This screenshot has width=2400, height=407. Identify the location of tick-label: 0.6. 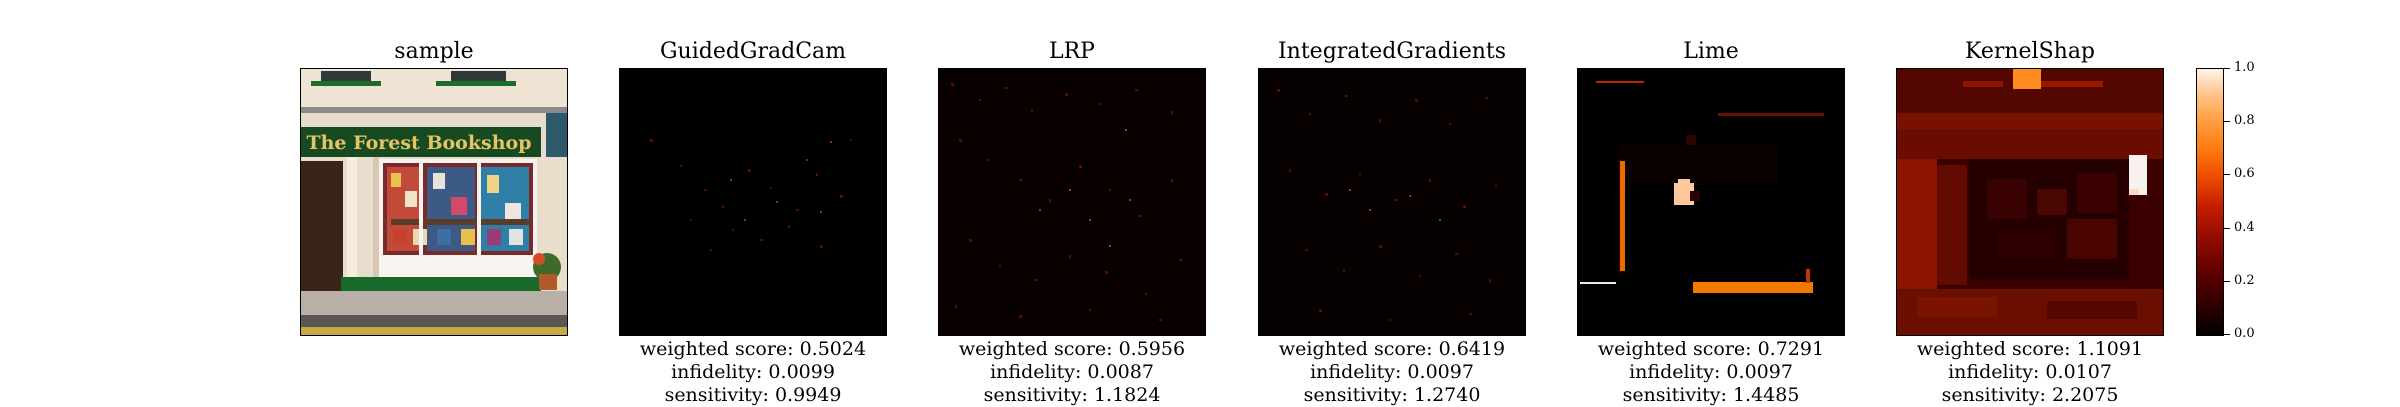
(2244, 173).